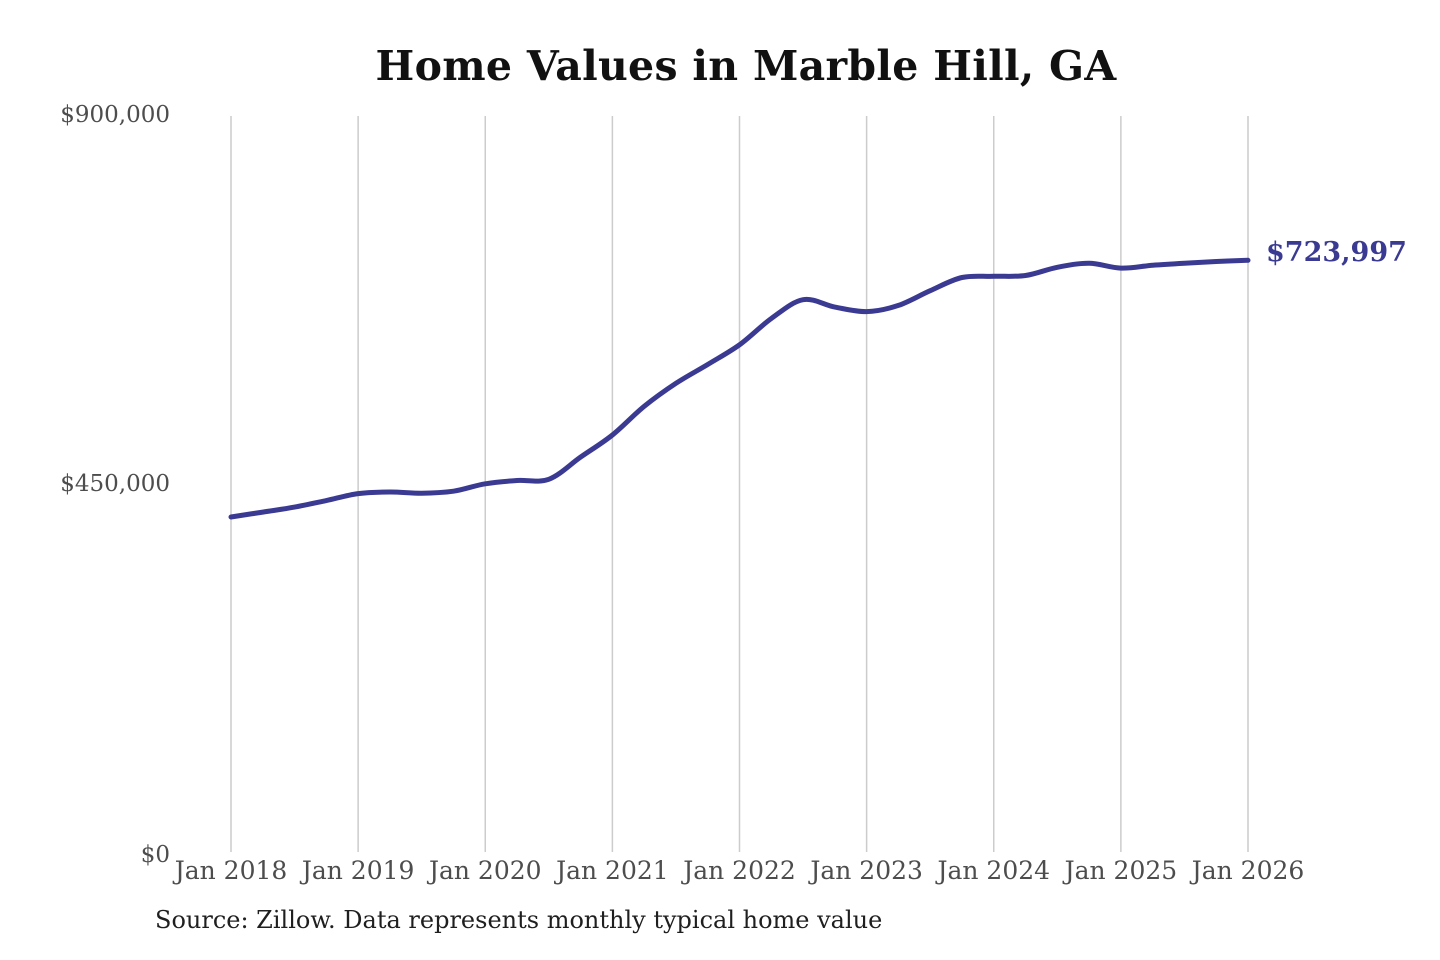  I want to click on x-tick-label: Jan 2018, so click(231, 870).